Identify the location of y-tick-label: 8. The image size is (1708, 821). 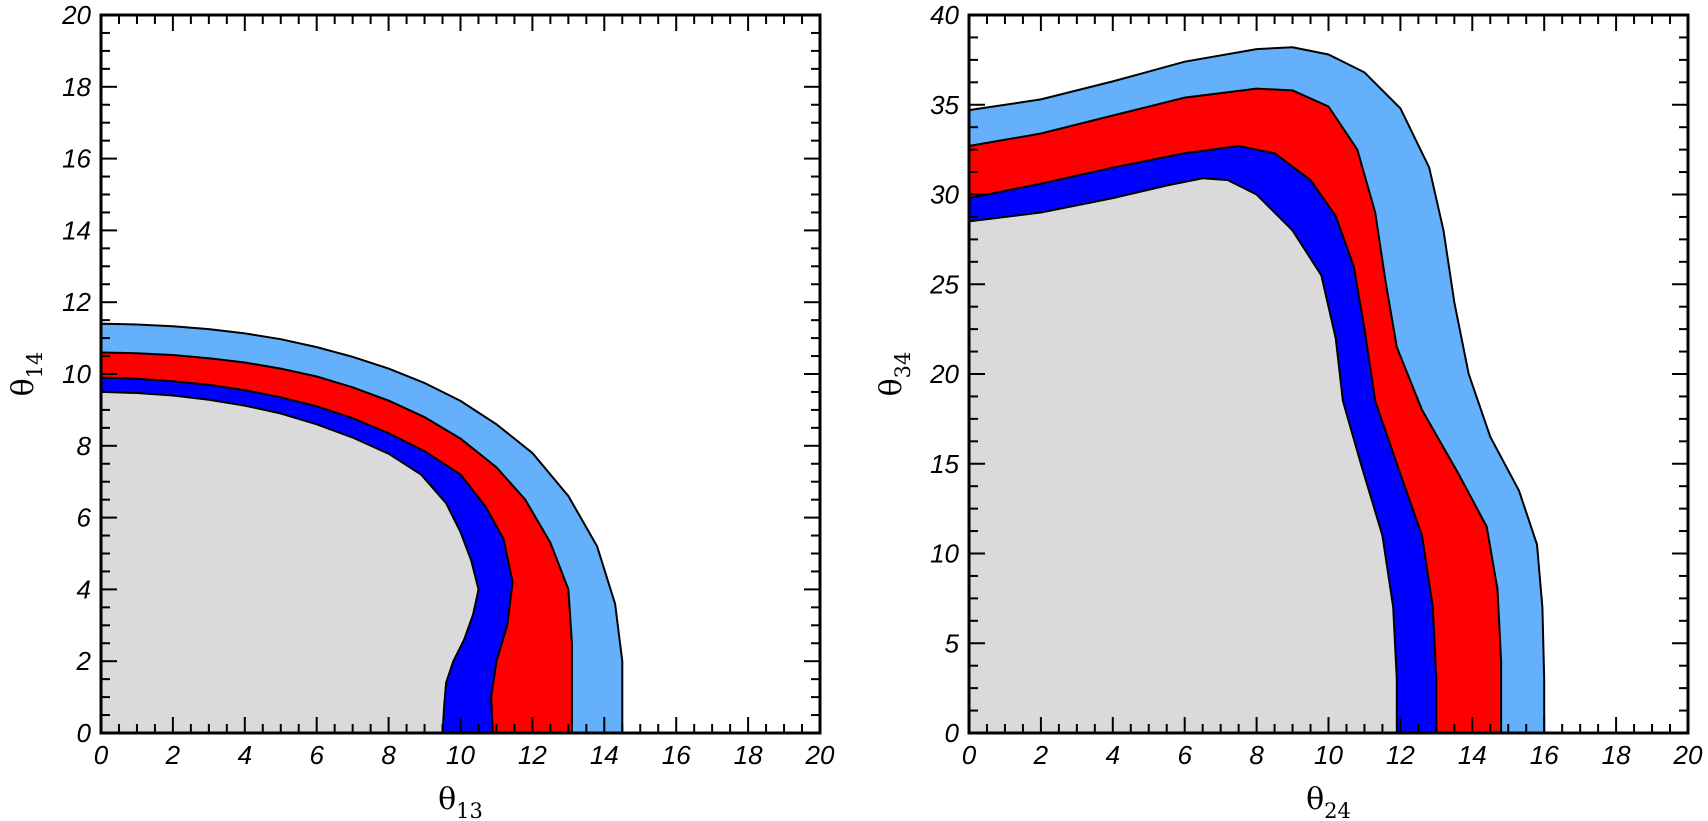
(84, 446).